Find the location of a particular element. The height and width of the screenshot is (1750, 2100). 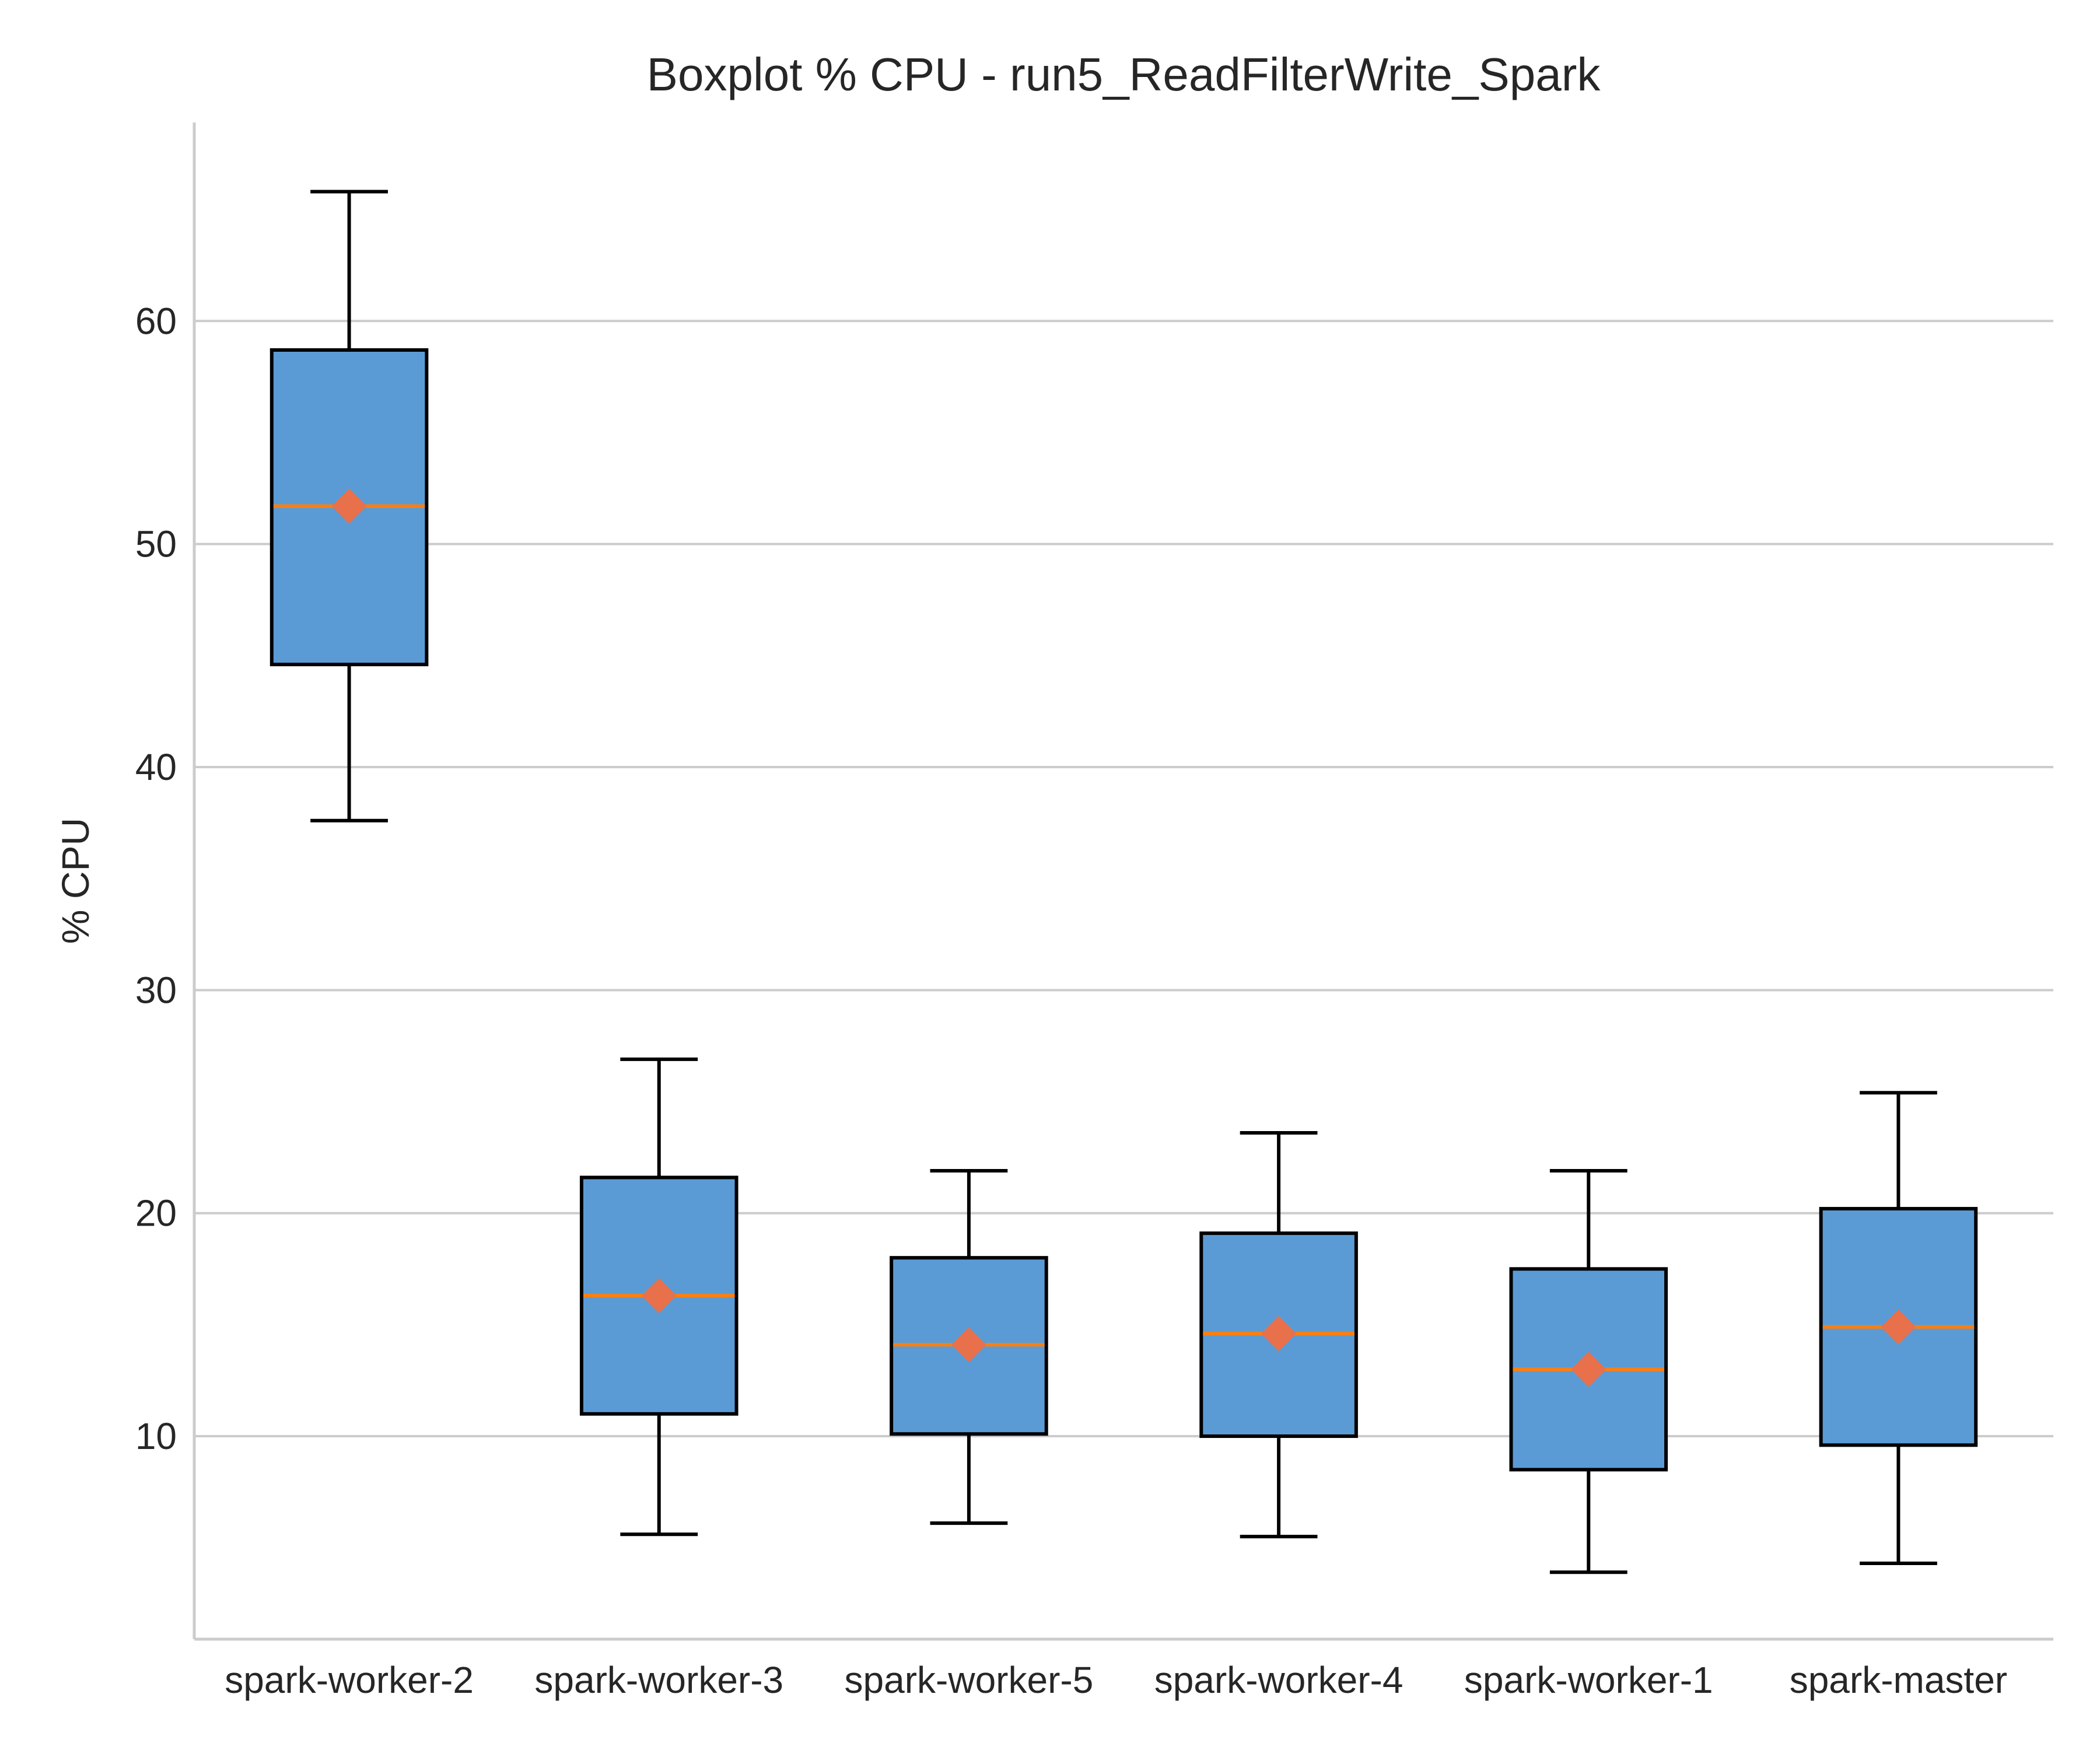

y-tick-label-10: 10 is located at coordinates (156, 1436).